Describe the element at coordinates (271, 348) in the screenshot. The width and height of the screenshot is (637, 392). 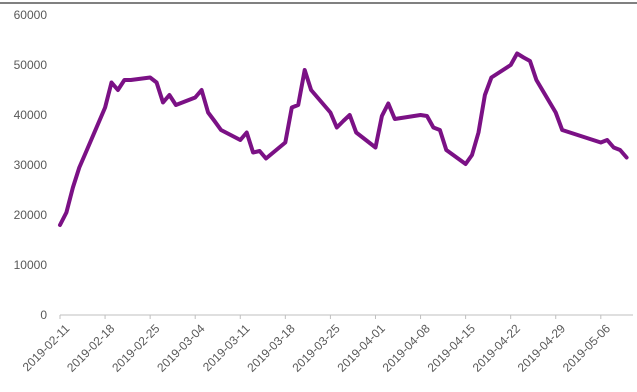
I see `x-tick-label: 2019-03-18` at that location.